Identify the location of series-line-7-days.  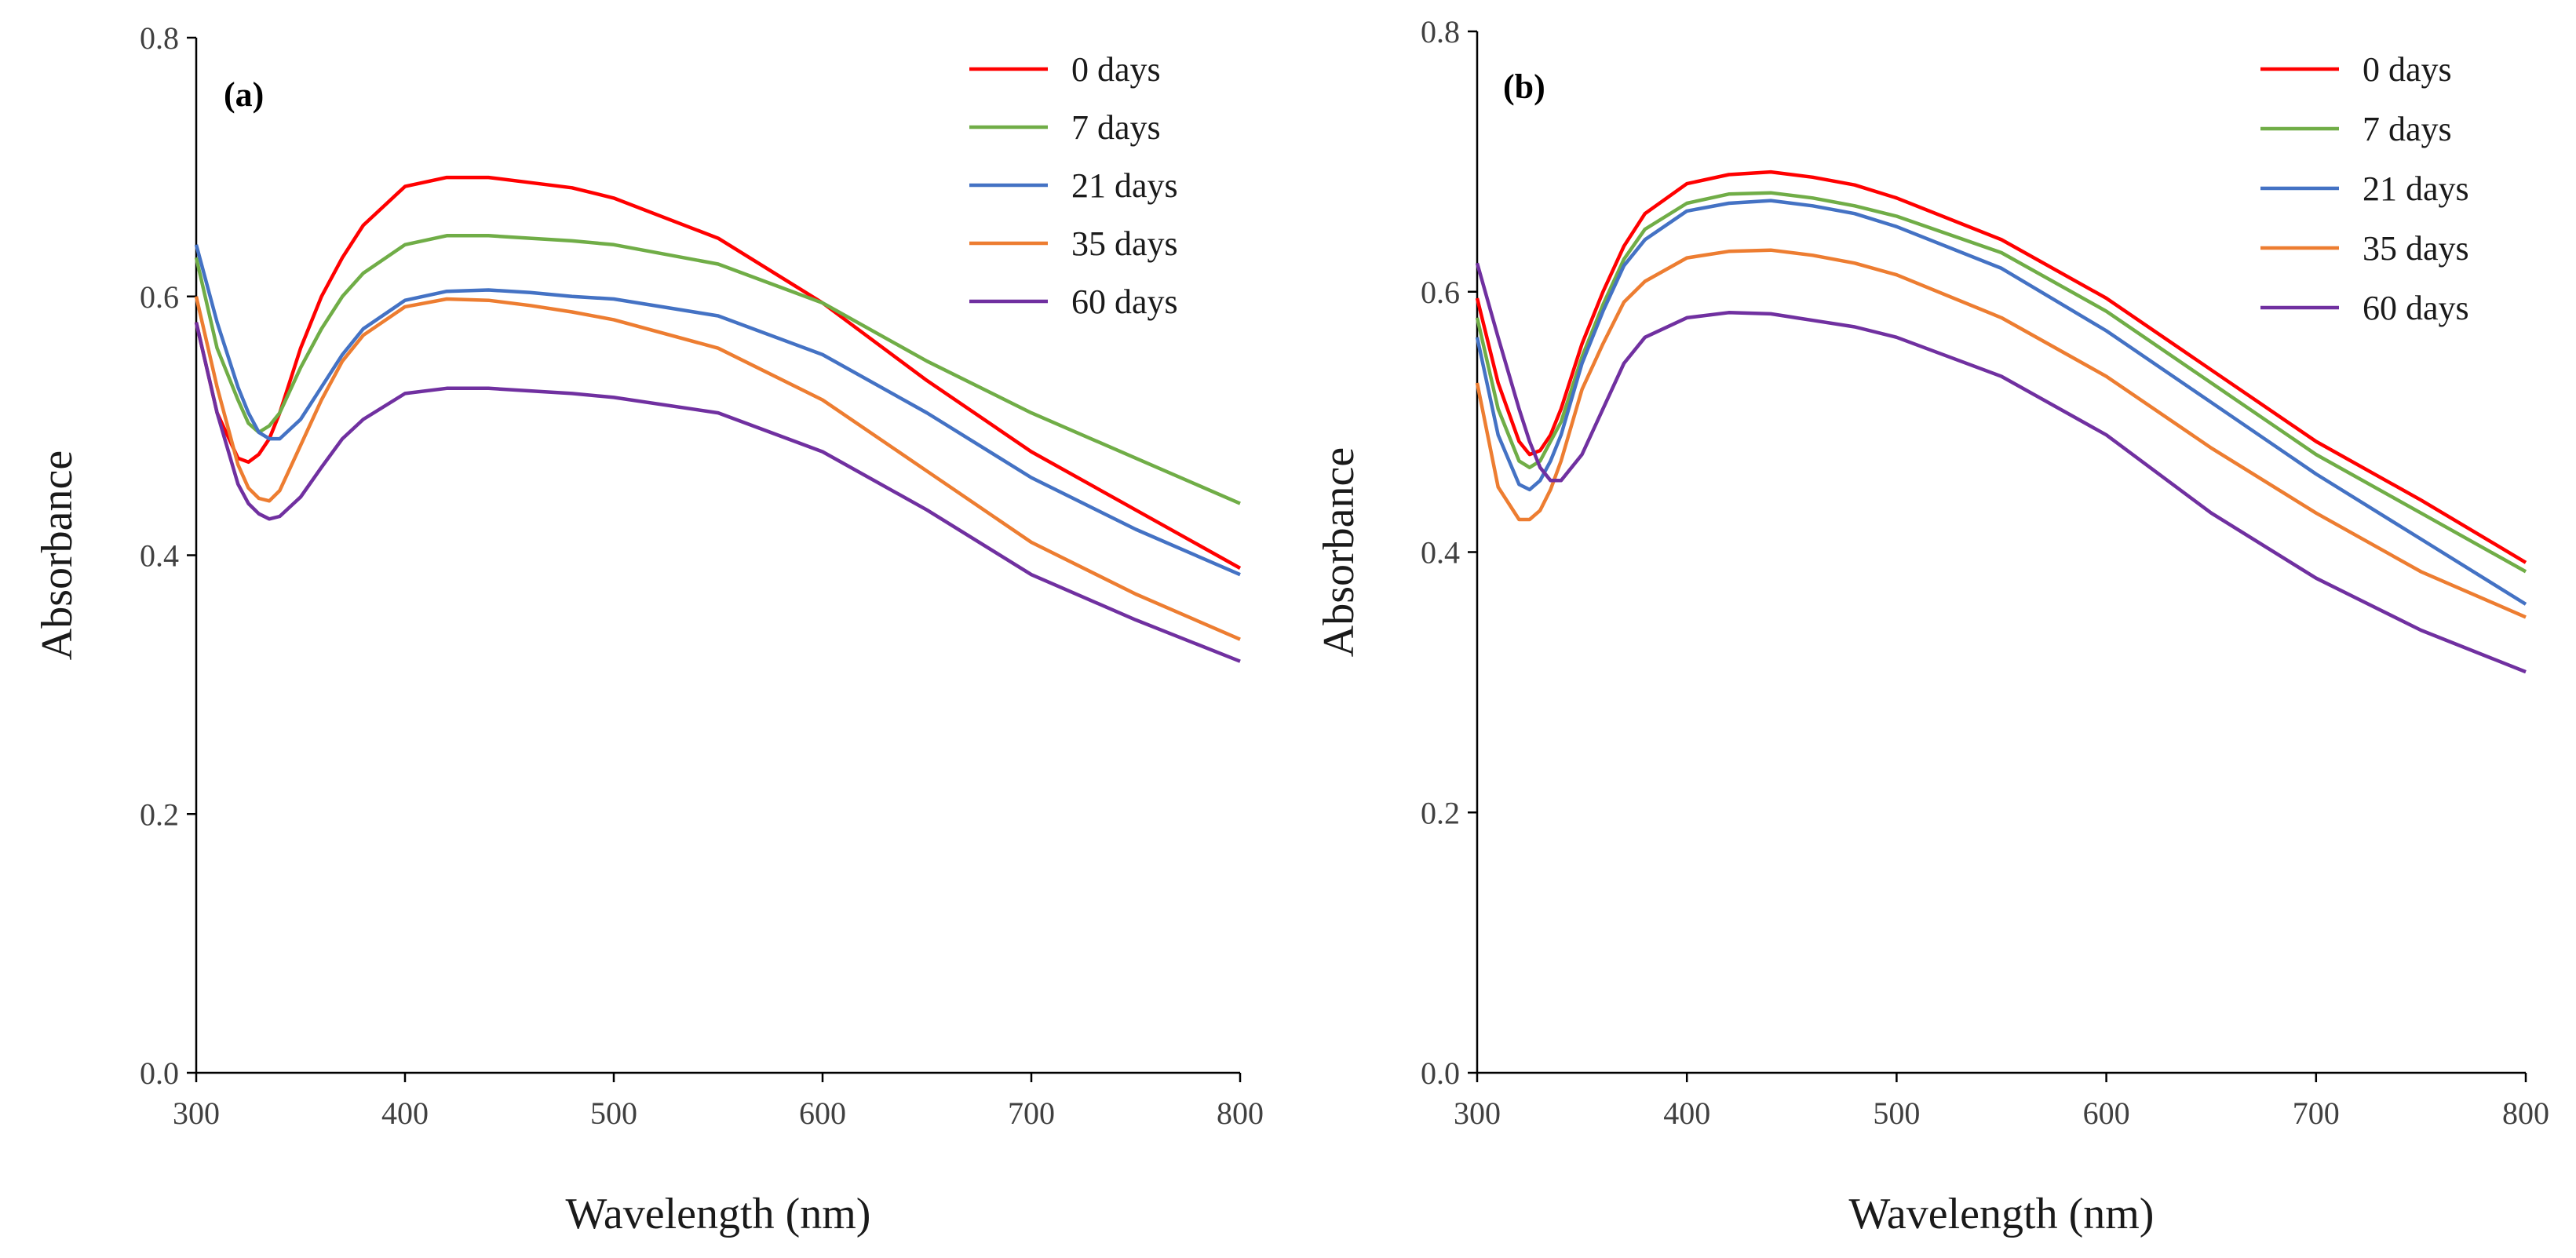
(717, 369).